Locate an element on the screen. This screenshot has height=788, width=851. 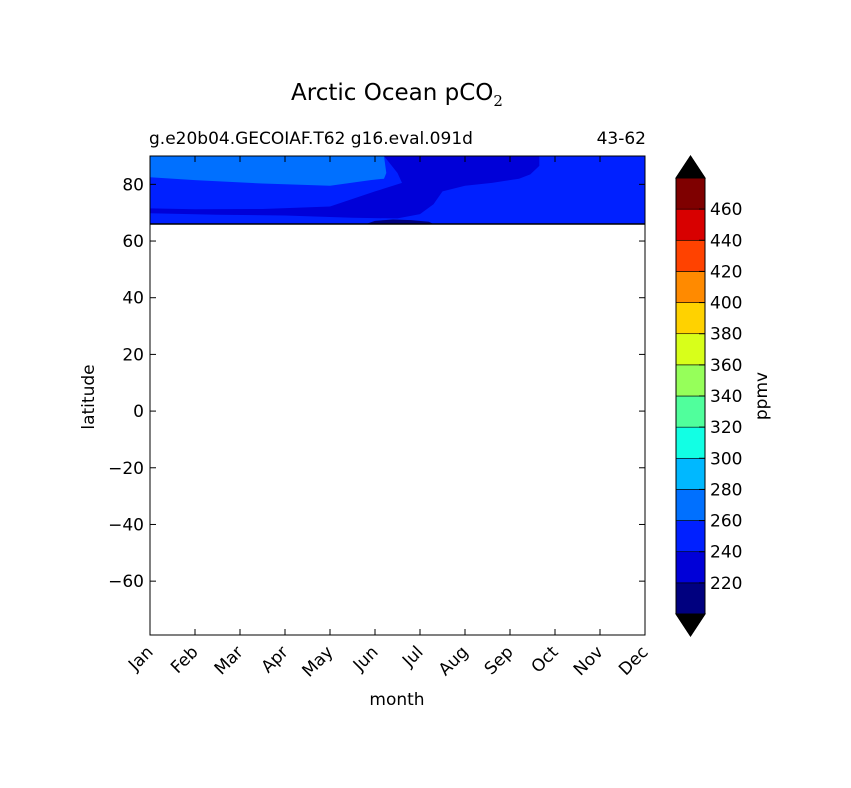
y-tick-label: 80 is located at coordinates (133, 185).